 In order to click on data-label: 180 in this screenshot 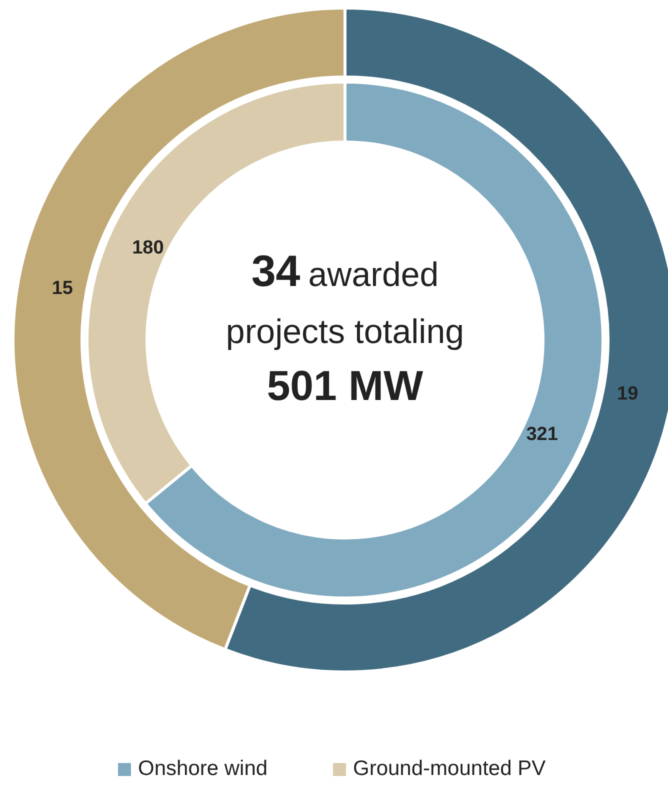, I will do `click(148, 247)`.